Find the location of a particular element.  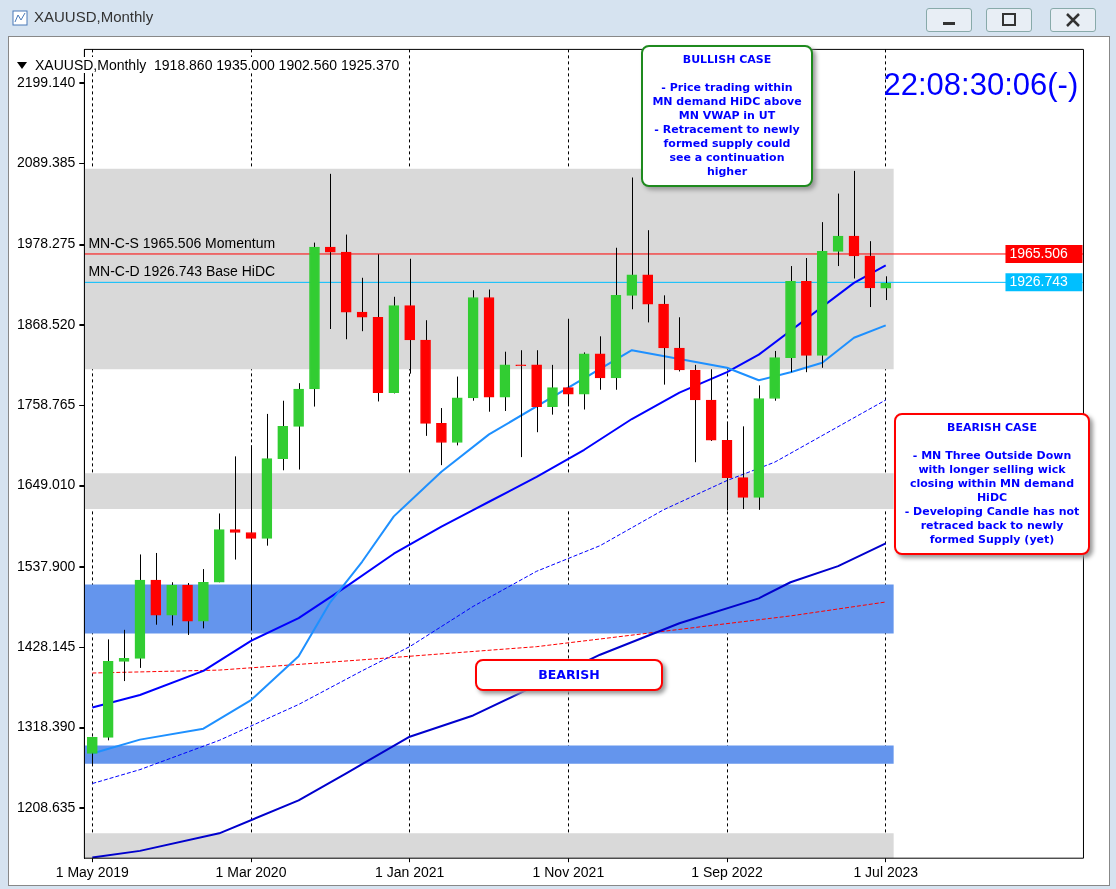

y-tick-label: 1428.145 is located at coordinates (46, 646).